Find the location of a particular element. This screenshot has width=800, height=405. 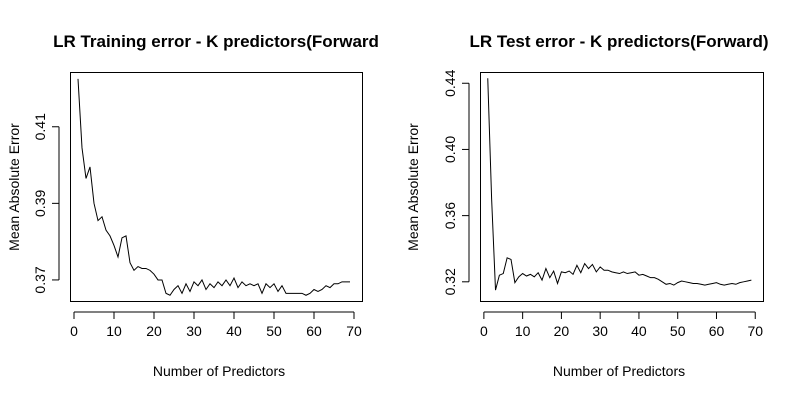

y-tick-label: 0.40 is located at coordinates (450, 149).